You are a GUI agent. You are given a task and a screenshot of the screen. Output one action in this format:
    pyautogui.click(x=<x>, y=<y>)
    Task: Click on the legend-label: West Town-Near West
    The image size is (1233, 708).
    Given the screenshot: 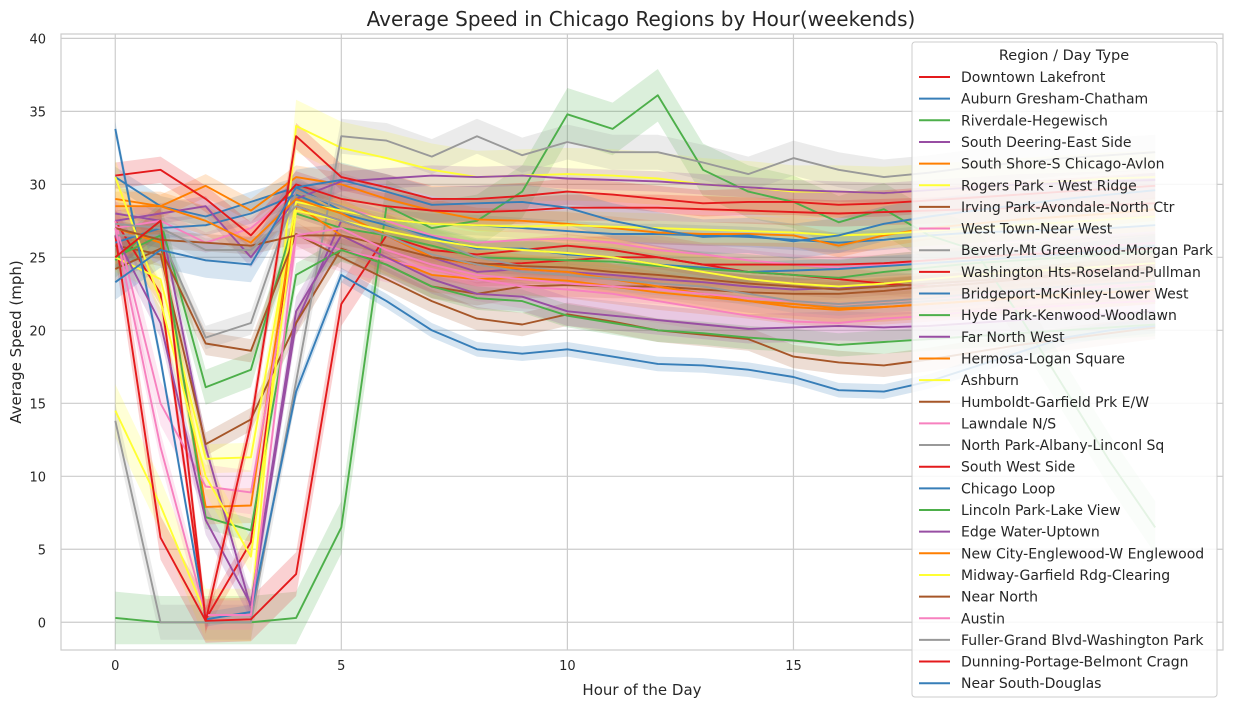 What is the action you would take?
    pyautogui.click(x=1037, y=230)
    